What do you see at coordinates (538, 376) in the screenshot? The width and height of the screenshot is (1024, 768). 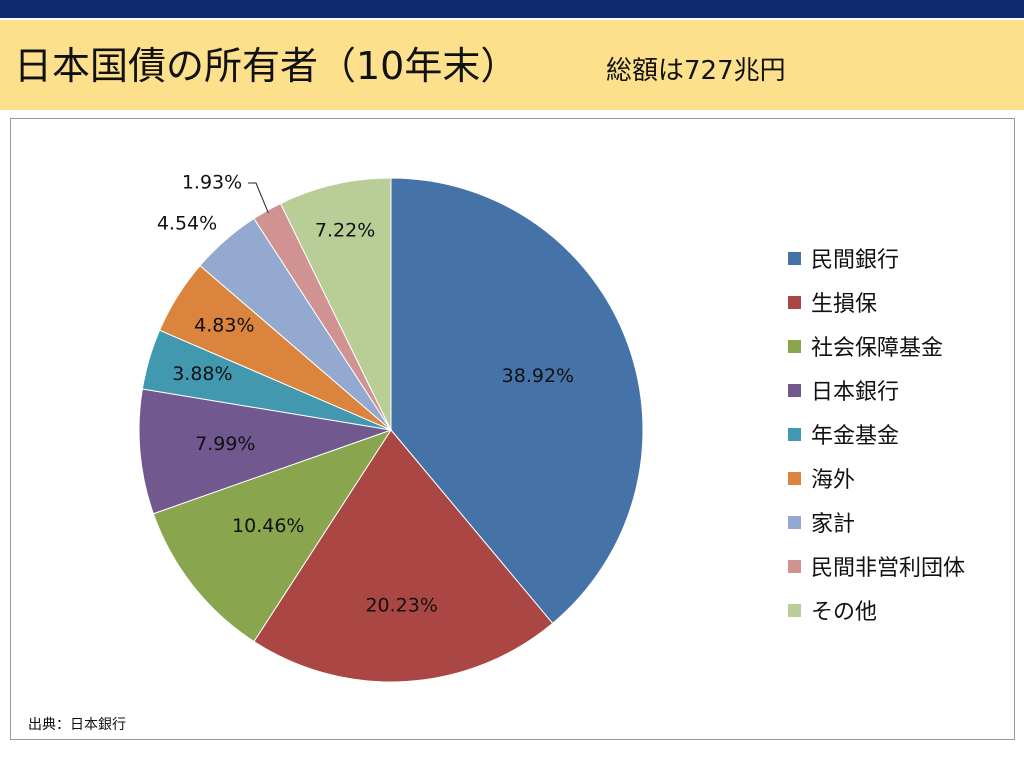 I see `data-label-1: 38.92%` at bounding box center [538, 376].